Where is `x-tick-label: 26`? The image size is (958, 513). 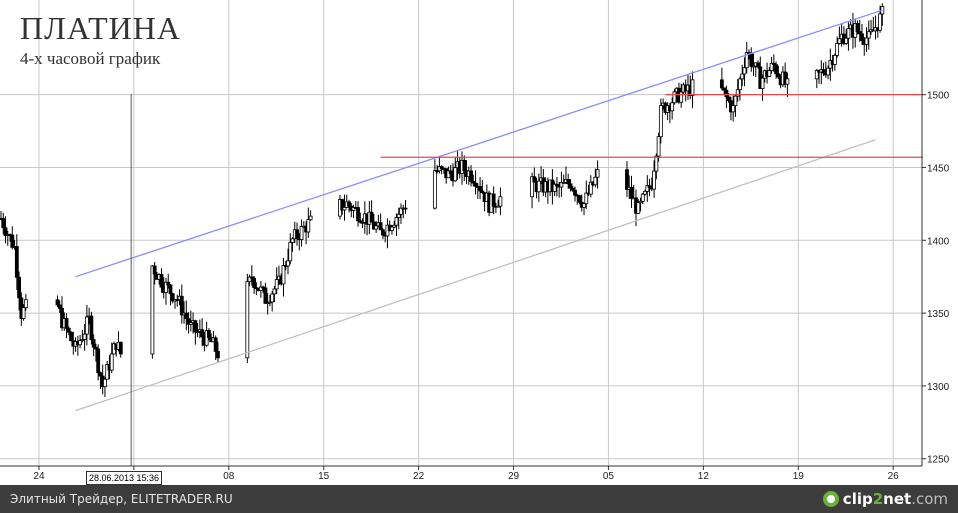
x-tick-label: 26 is located at coordinates (894, 476).